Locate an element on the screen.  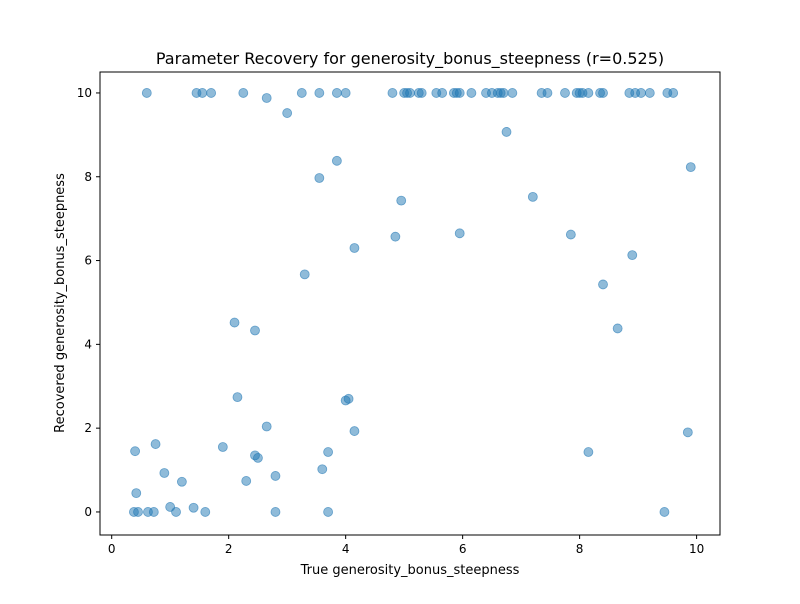
x-tick-label: 0 is located at coordinates (112, 549).